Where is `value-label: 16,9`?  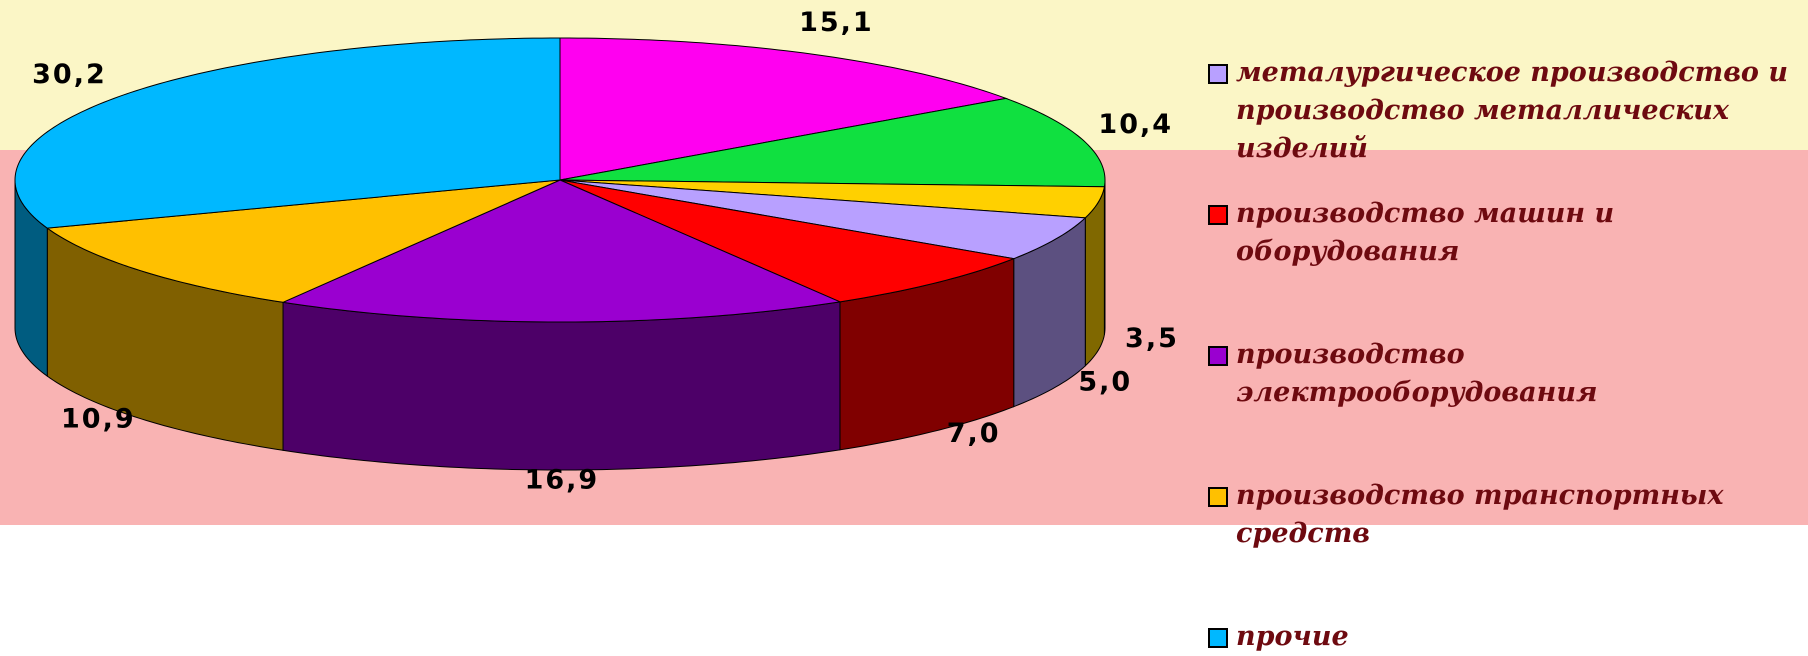
value-label: 16,9 is located at coordinates (562, 479).